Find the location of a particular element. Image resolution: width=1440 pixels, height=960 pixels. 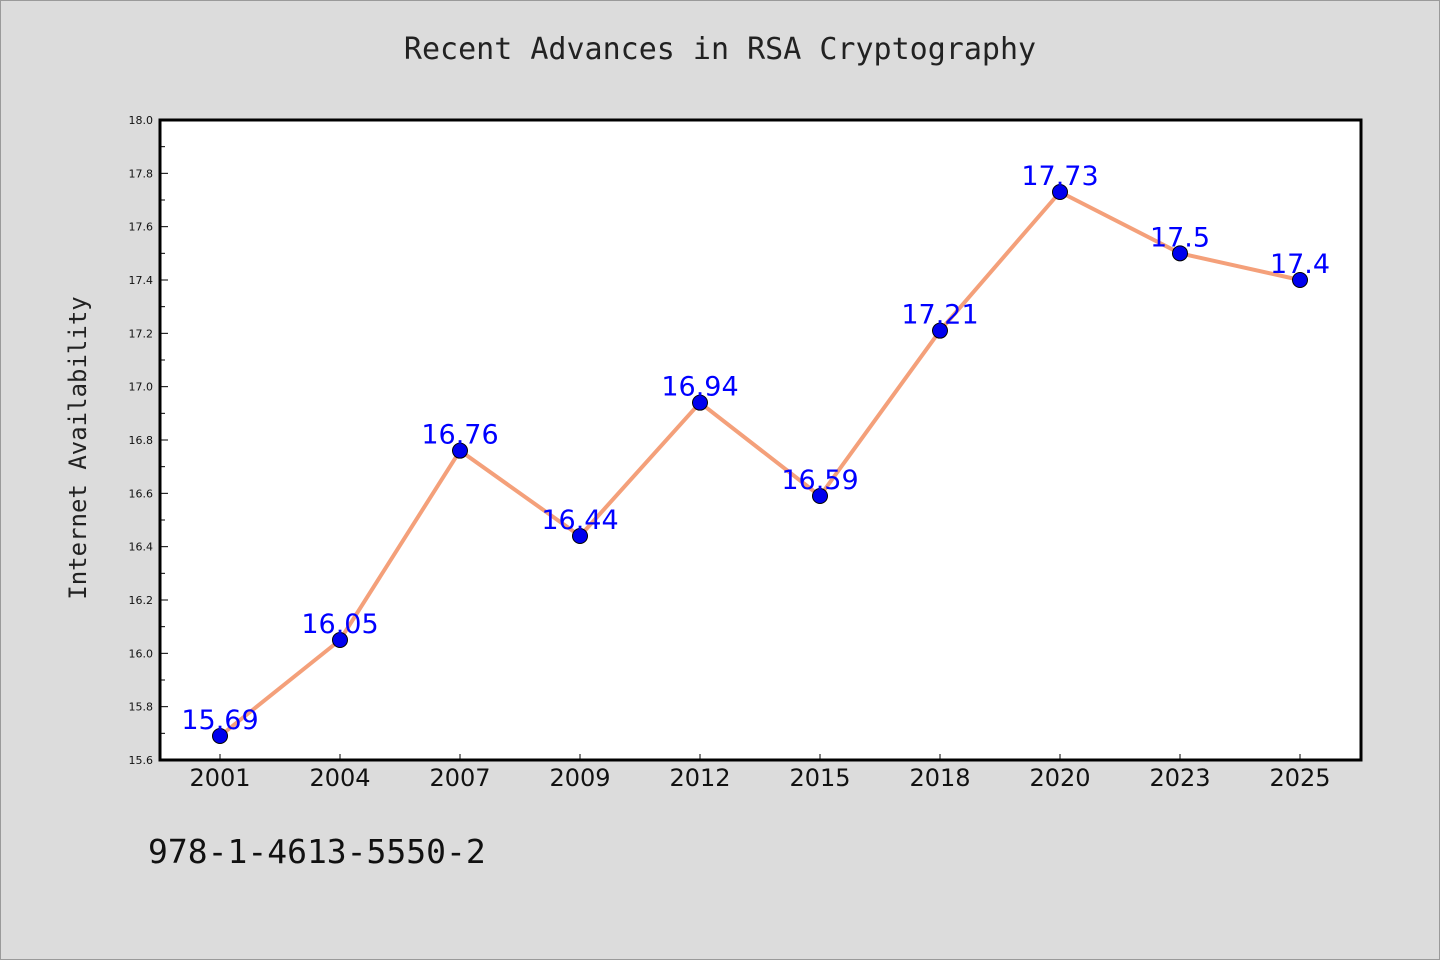

data-label: 17.4 is located at coordinates (1300, 264).